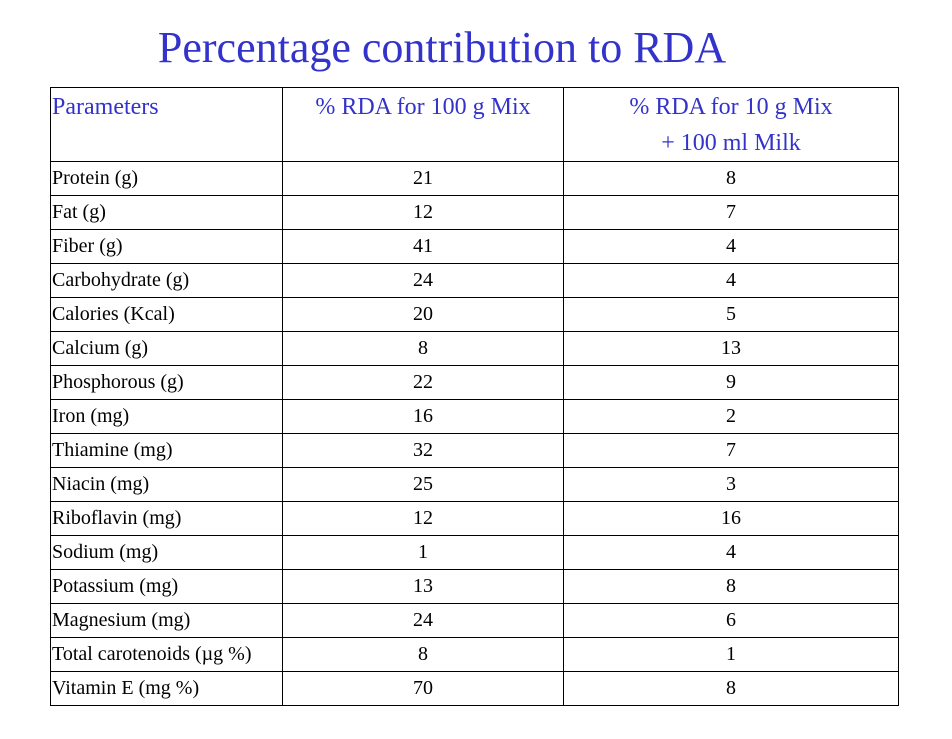 This screenshot has width=952, height=739. What do you see at coordinates (423, 382) in the screenshot?
I see `cell-rda-100g-mix: 22` at bounding box center [423, 382].